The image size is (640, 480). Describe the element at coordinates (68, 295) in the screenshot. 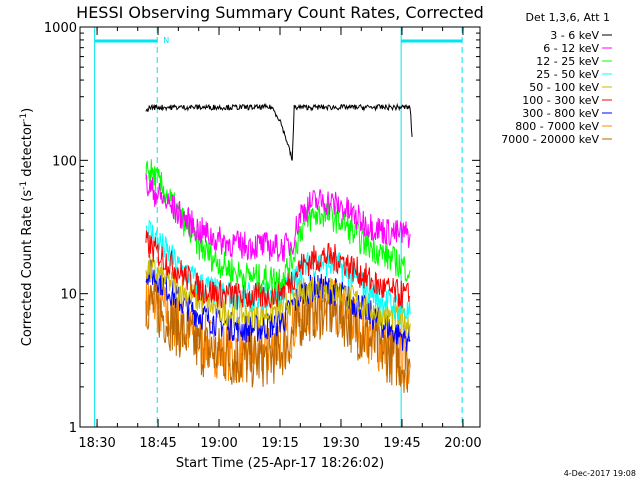

I see `y-tick-label: 10` at that location.